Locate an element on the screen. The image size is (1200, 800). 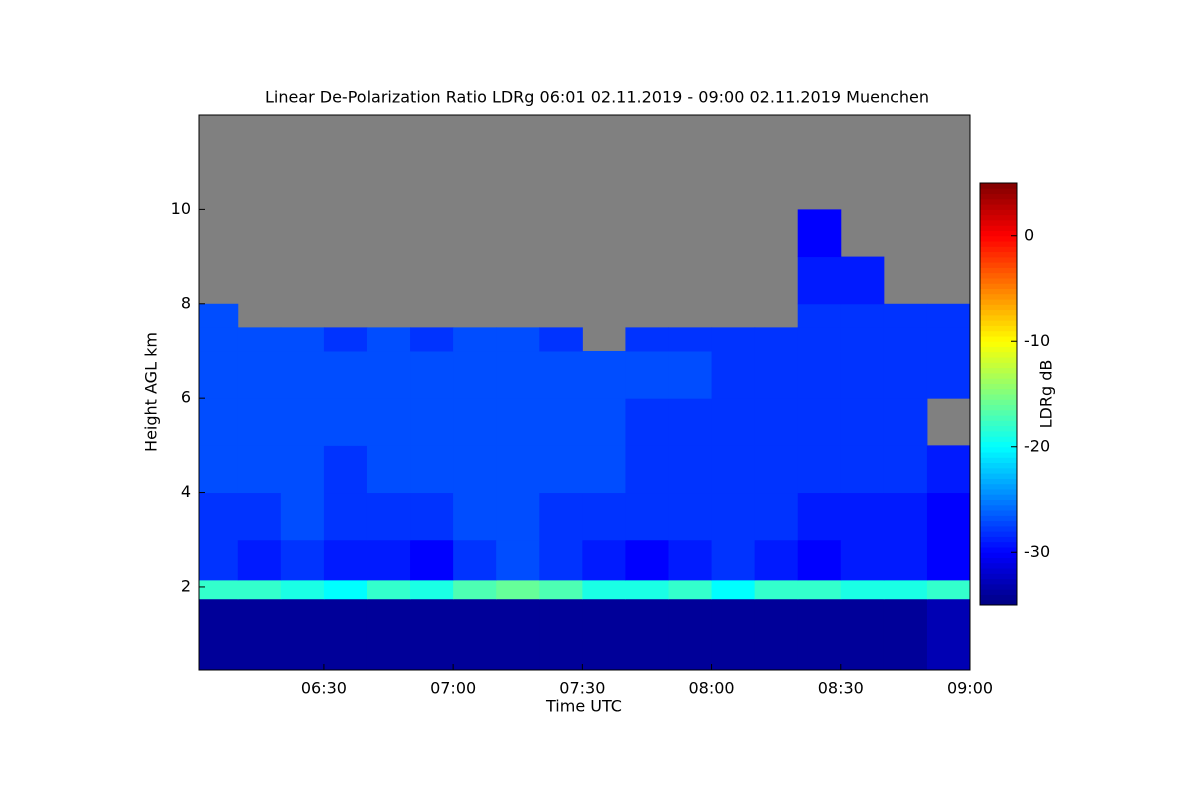
colorbar-frame is located at coordinates (998, 394).